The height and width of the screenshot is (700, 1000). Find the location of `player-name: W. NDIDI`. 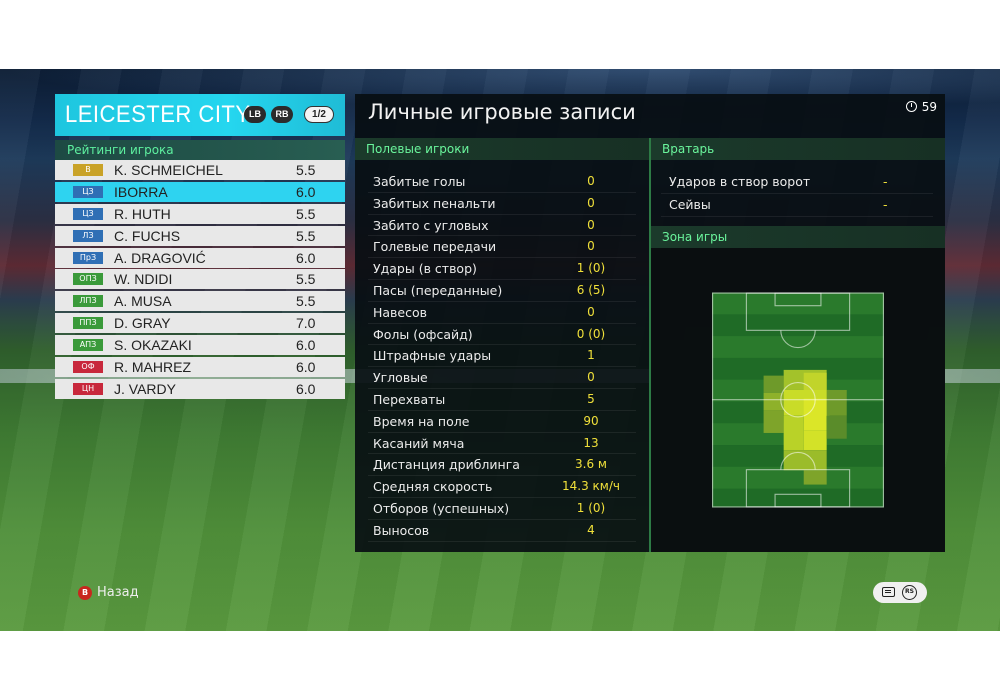

player-name: W. NDIDI is located at coordinates (143, 279).